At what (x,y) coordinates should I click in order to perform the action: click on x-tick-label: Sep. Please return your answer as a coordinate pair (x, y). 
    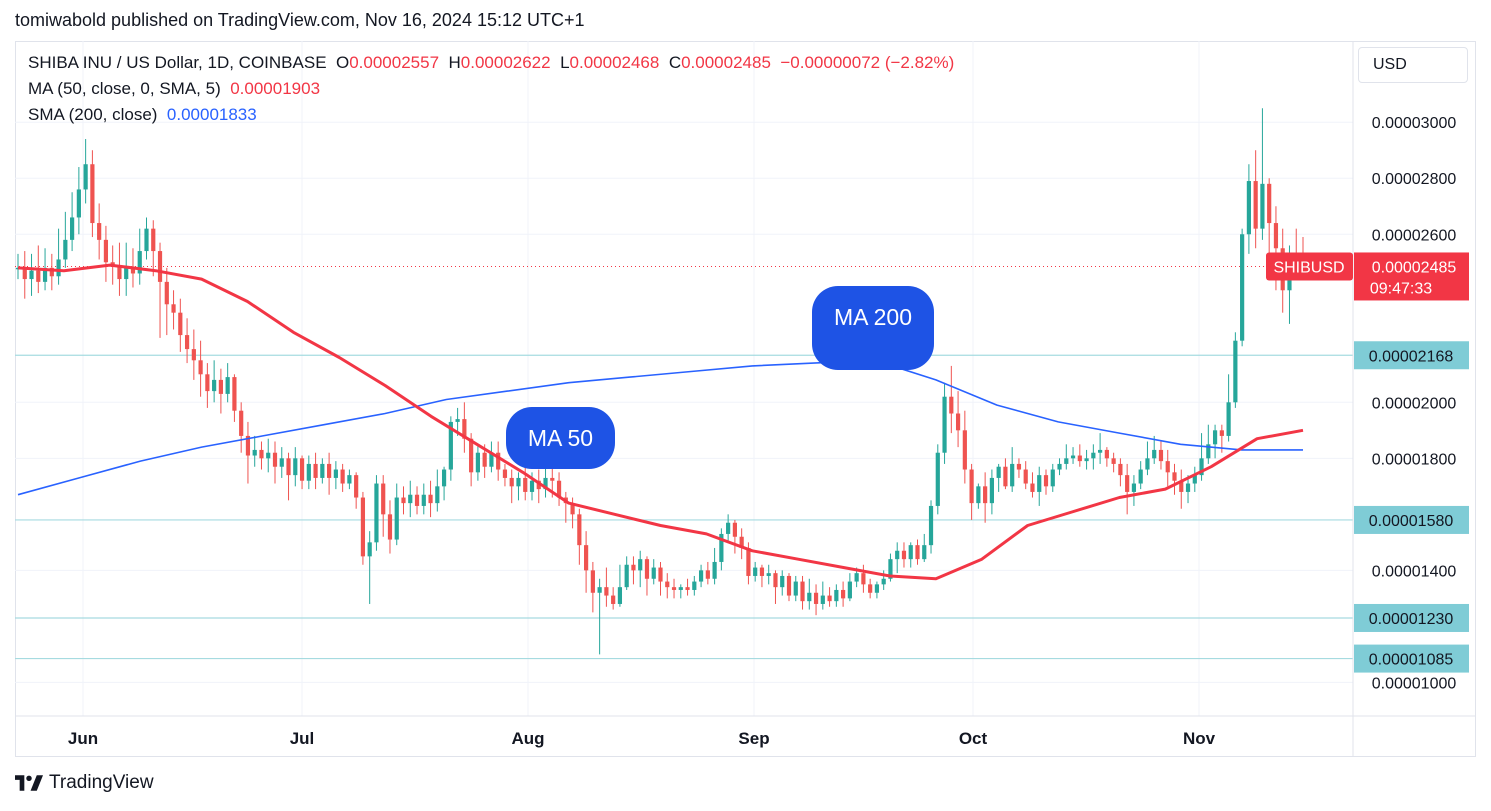
    Looking at the image, I should click on (753, 738).